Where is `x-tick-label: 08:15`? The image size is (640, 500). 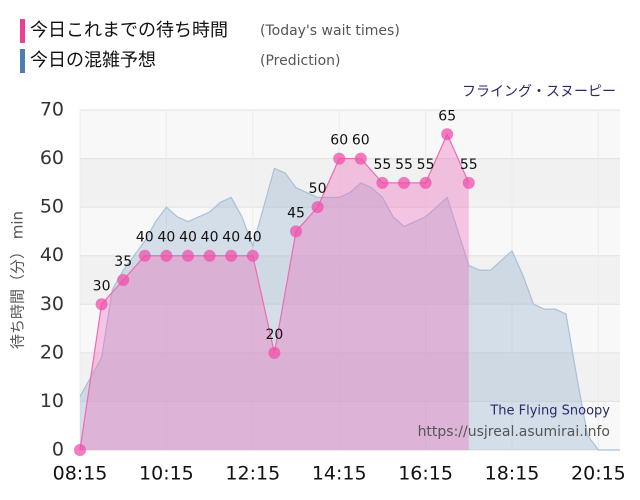
x-tick-label: 08:15 is located at coordinates (80, 474).